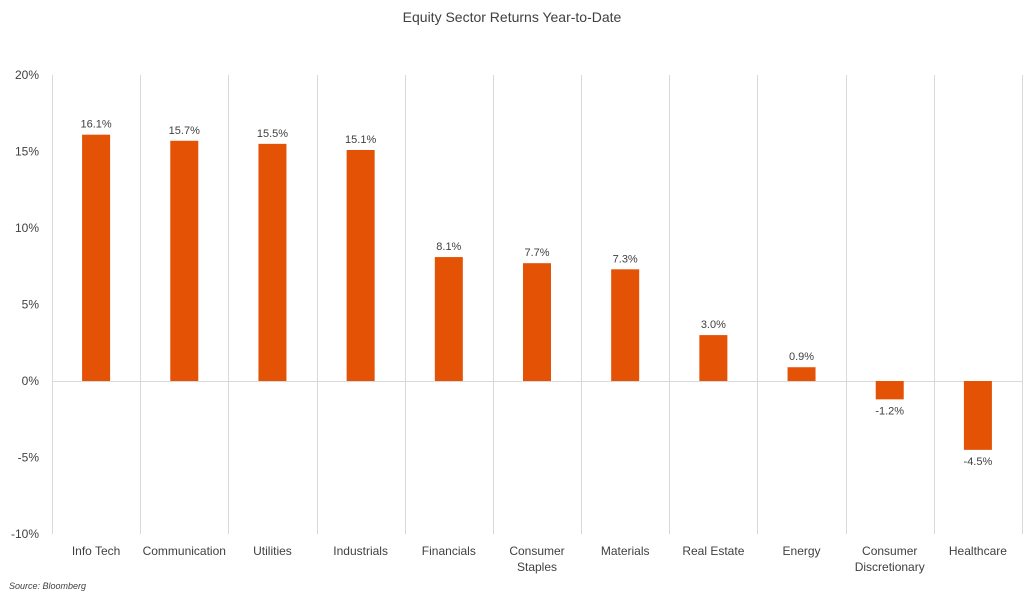 The height and width of the screenshot is (597, 1024). Describe the element at coordinates (48, 586) in the screenshot. I see `source-note: Source: Bloomberg` at that location.